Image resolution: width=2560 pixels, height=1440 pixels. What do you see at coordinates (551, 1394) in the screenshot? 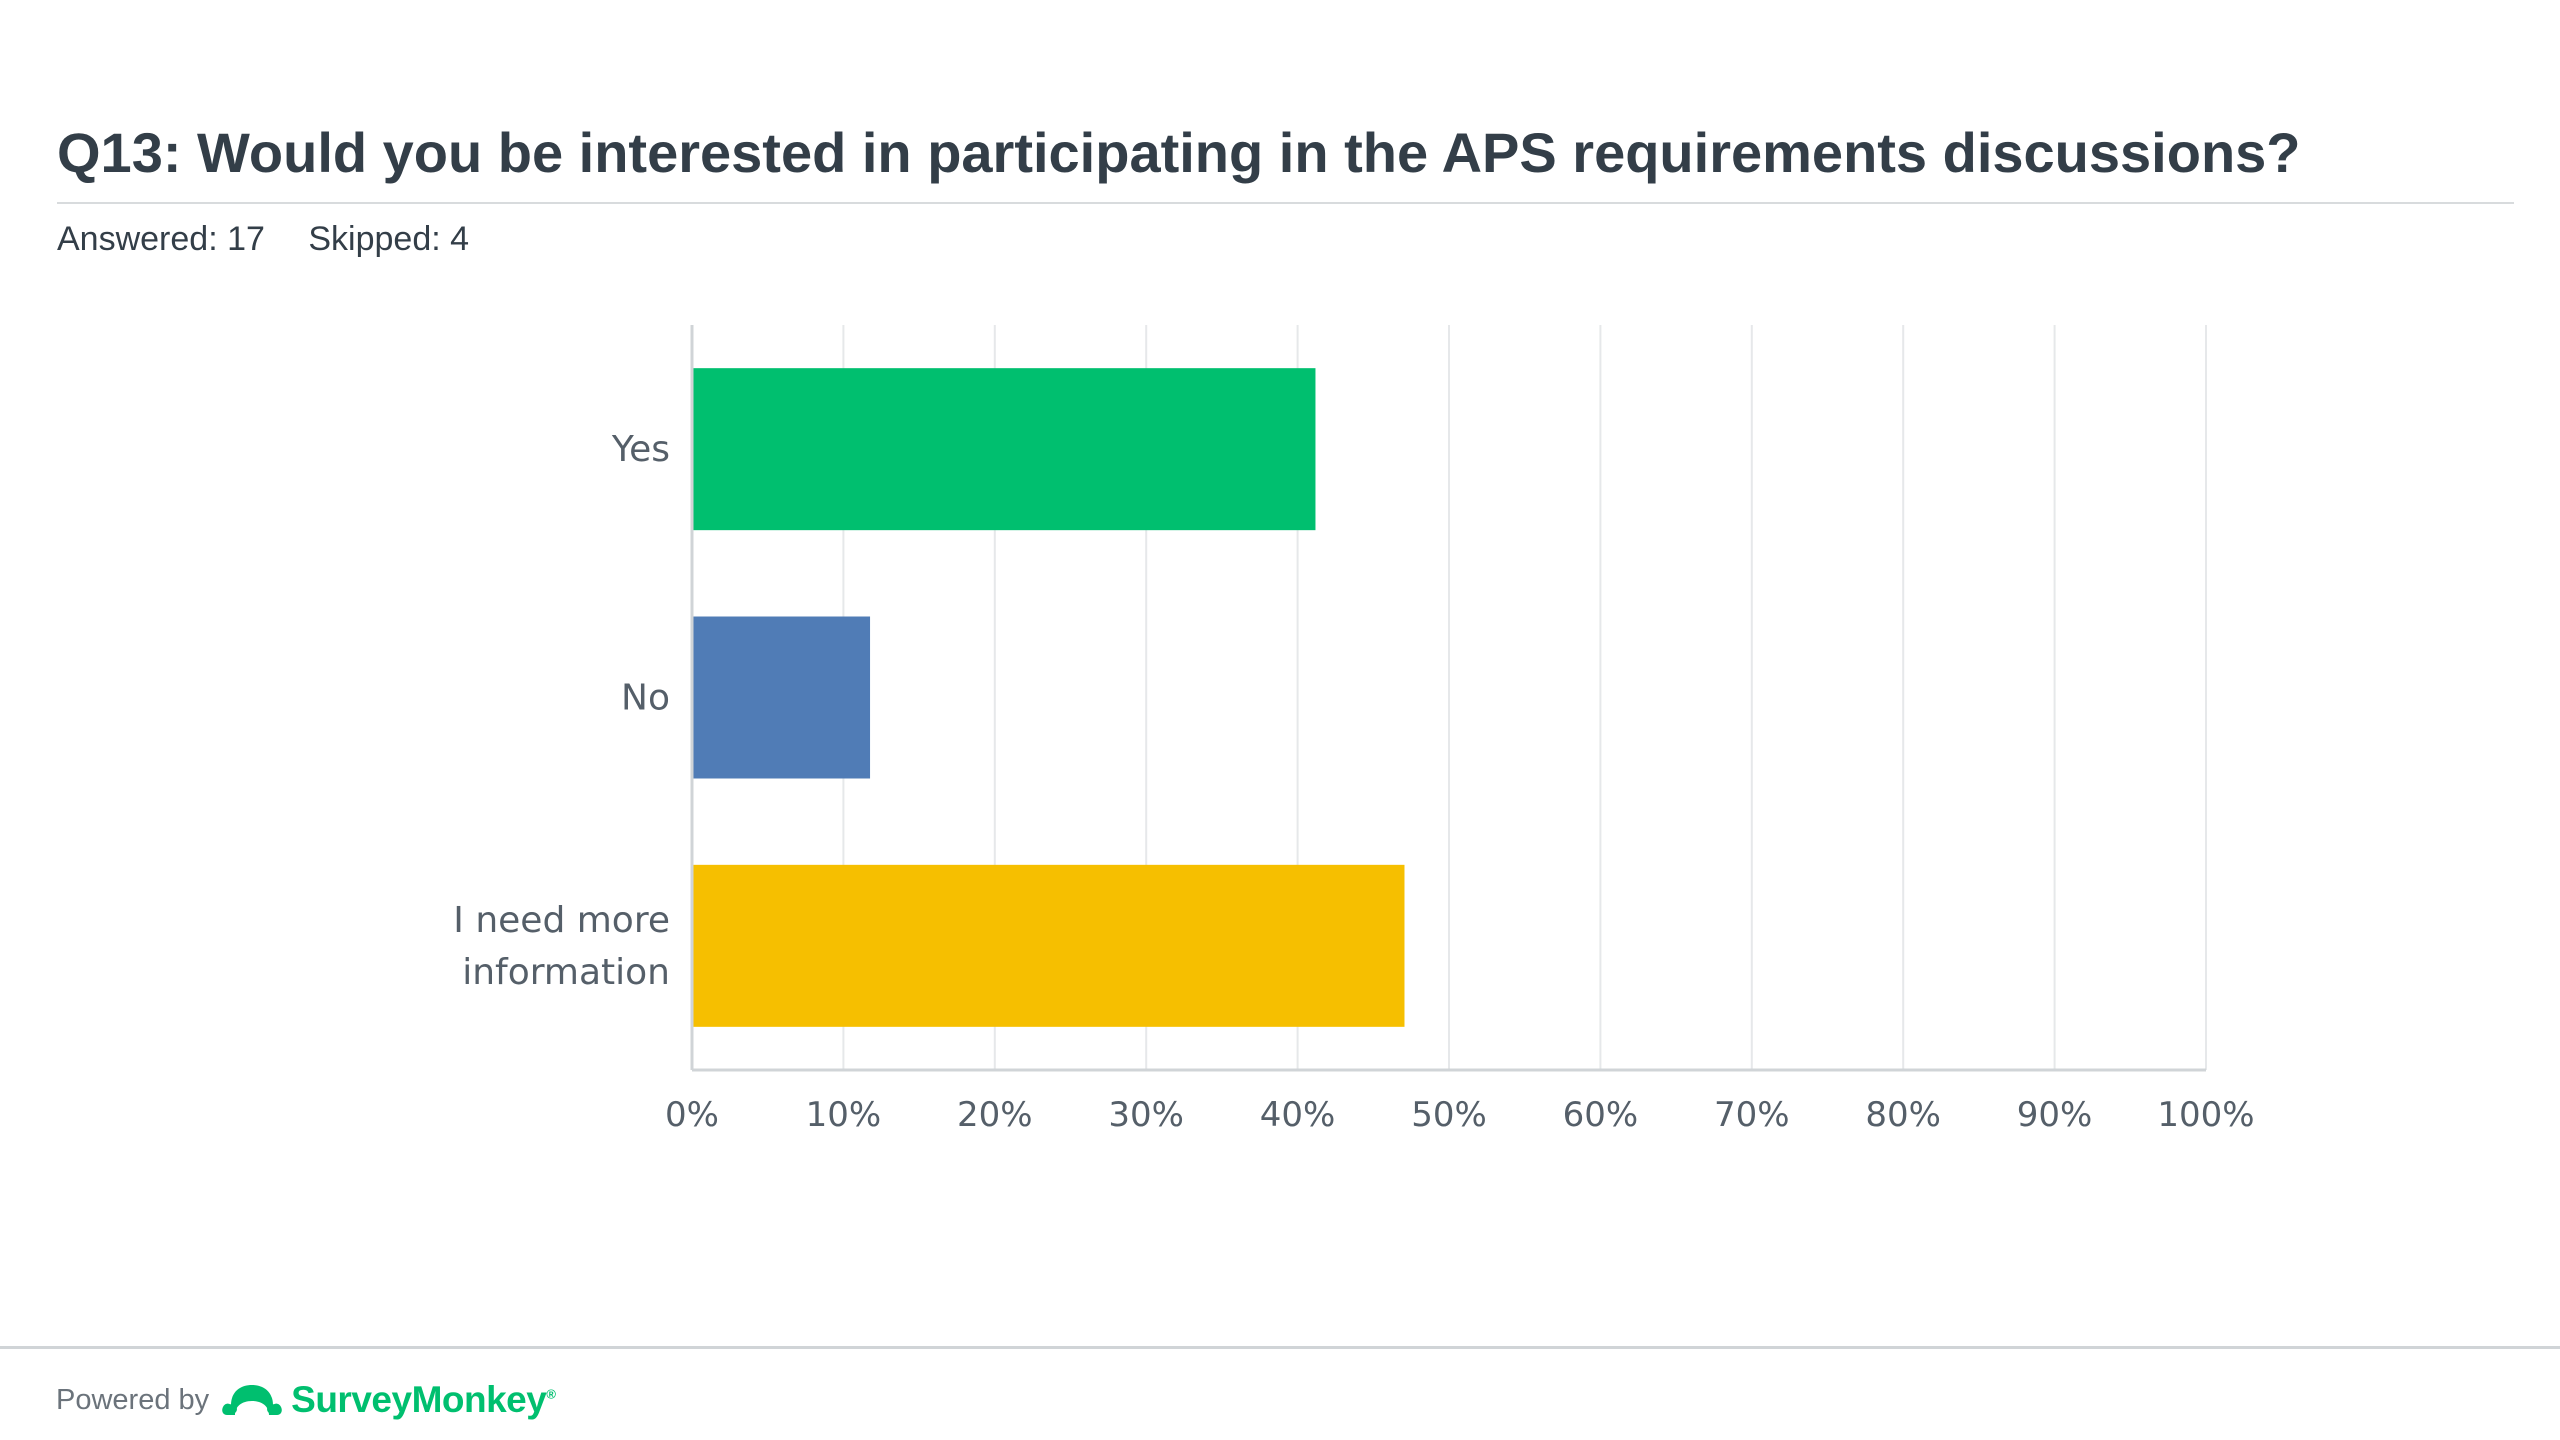
I see `brand-registered-mark: ®` at bounding box center [551, 1394].